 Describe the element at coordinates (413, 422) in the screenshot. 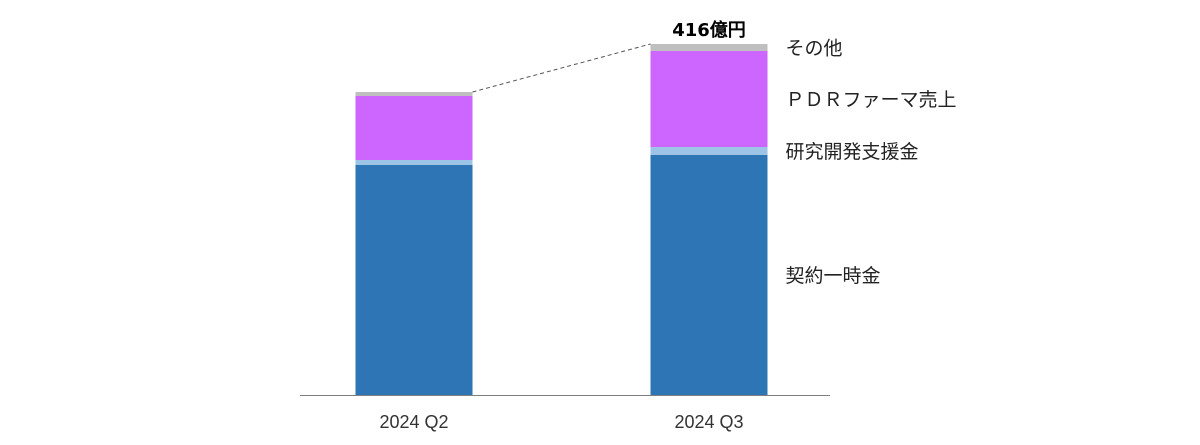

I see `x-tick-label: 2024 Q2` at that location.